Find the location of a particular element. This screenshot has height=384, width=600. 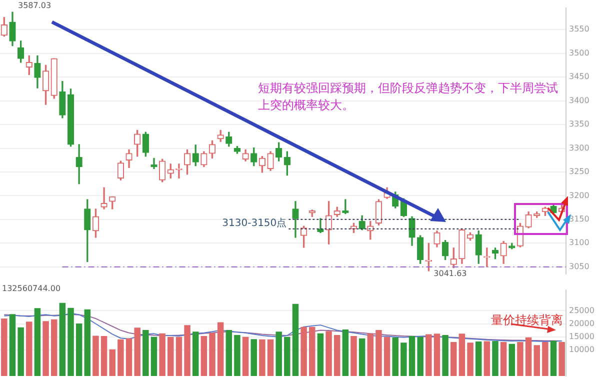

y-tick-label: 3150 is located at coordinates (579, 219).